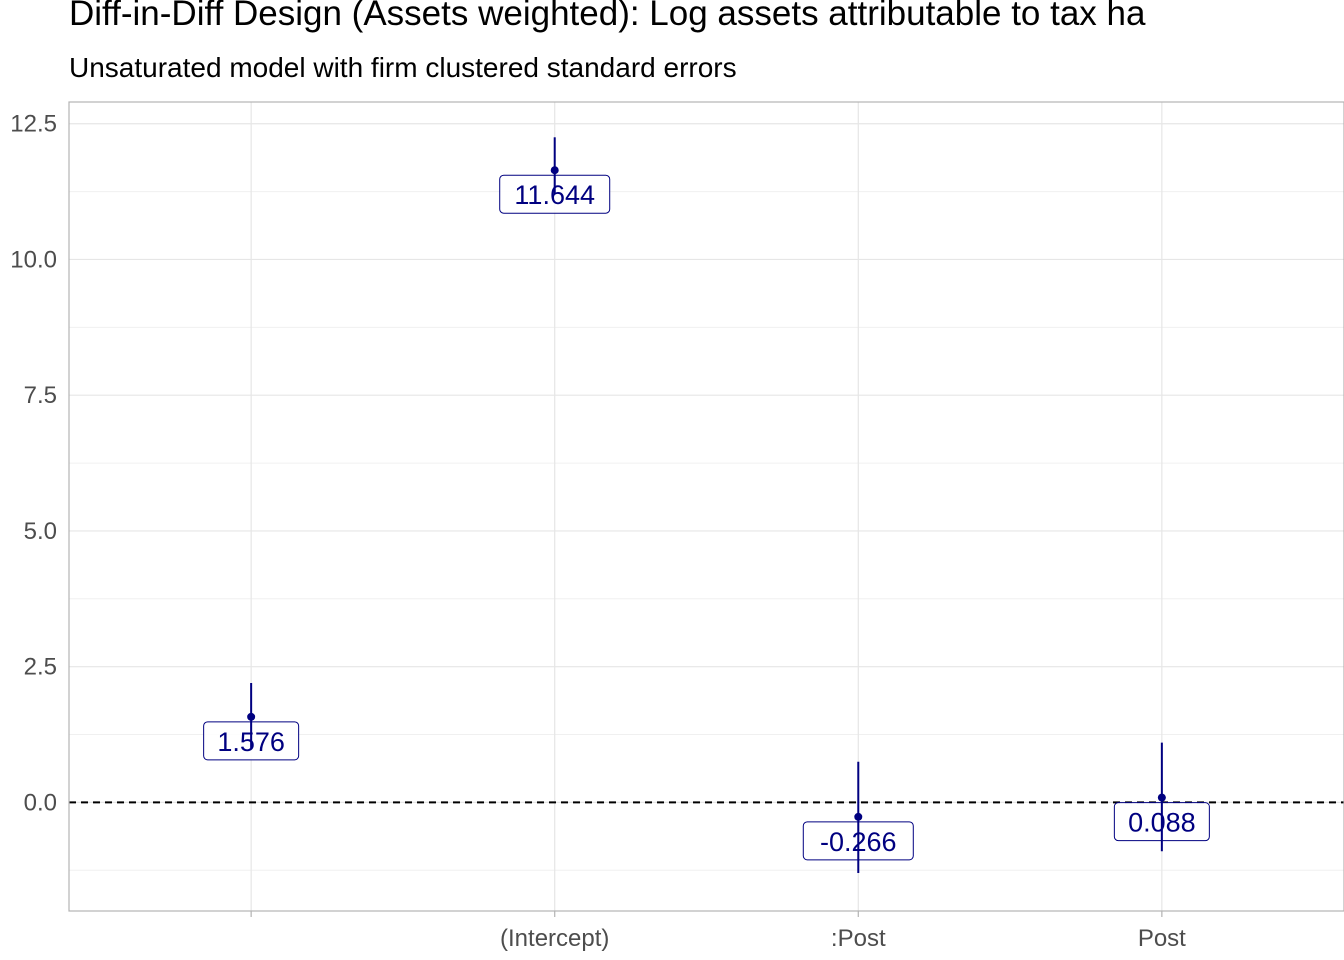 The image size is (1344, 960). Describe the element at coordinates (40, 395) in the screenshot. I see `y-tick-label: 7.5` at that location.